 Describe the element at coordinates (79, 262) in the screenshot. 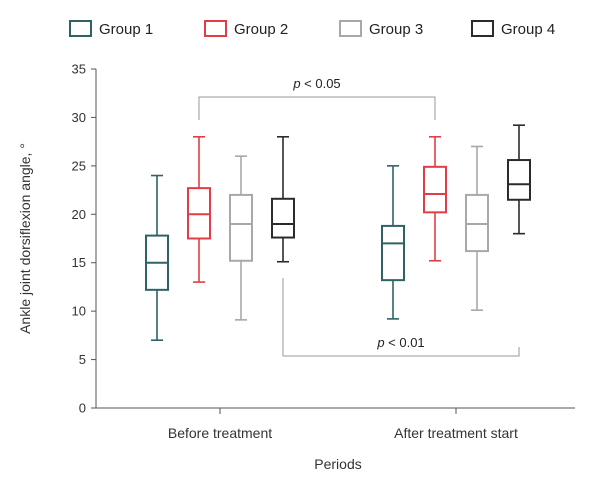

I see `y-tick-label: 15` at that location.